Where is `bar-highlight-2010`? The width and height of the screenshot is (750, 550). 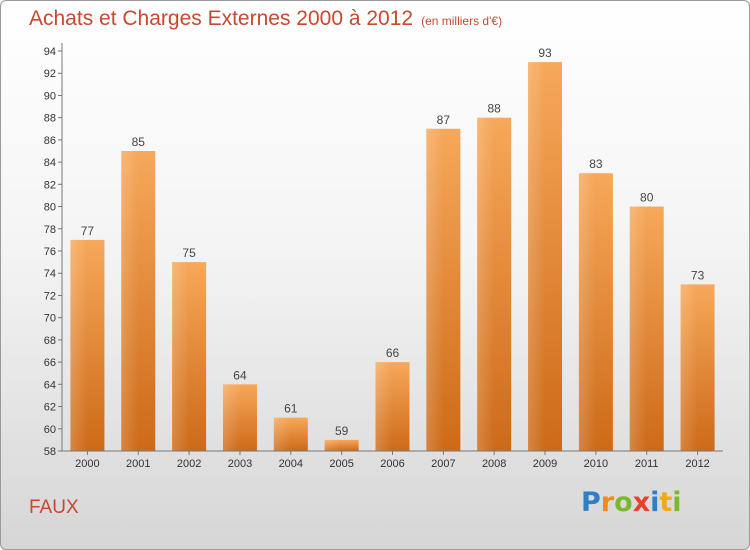 bar-highlight-2010 is located at coordinates (587, 312).